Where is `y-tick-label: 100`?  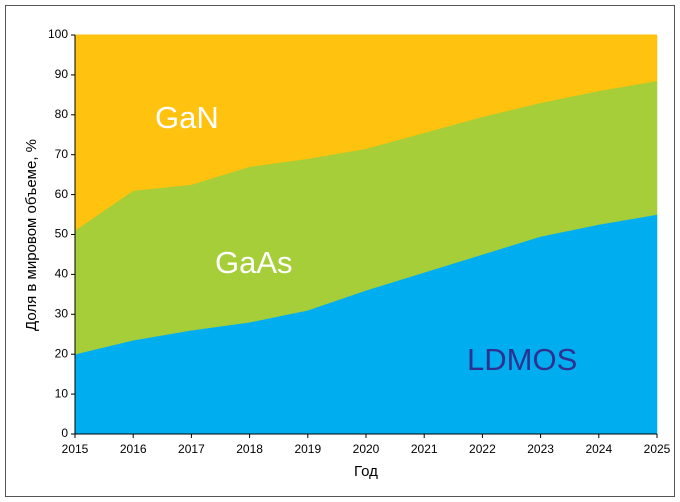 y-tick-label: 100 is located at coordinates (58, 34).